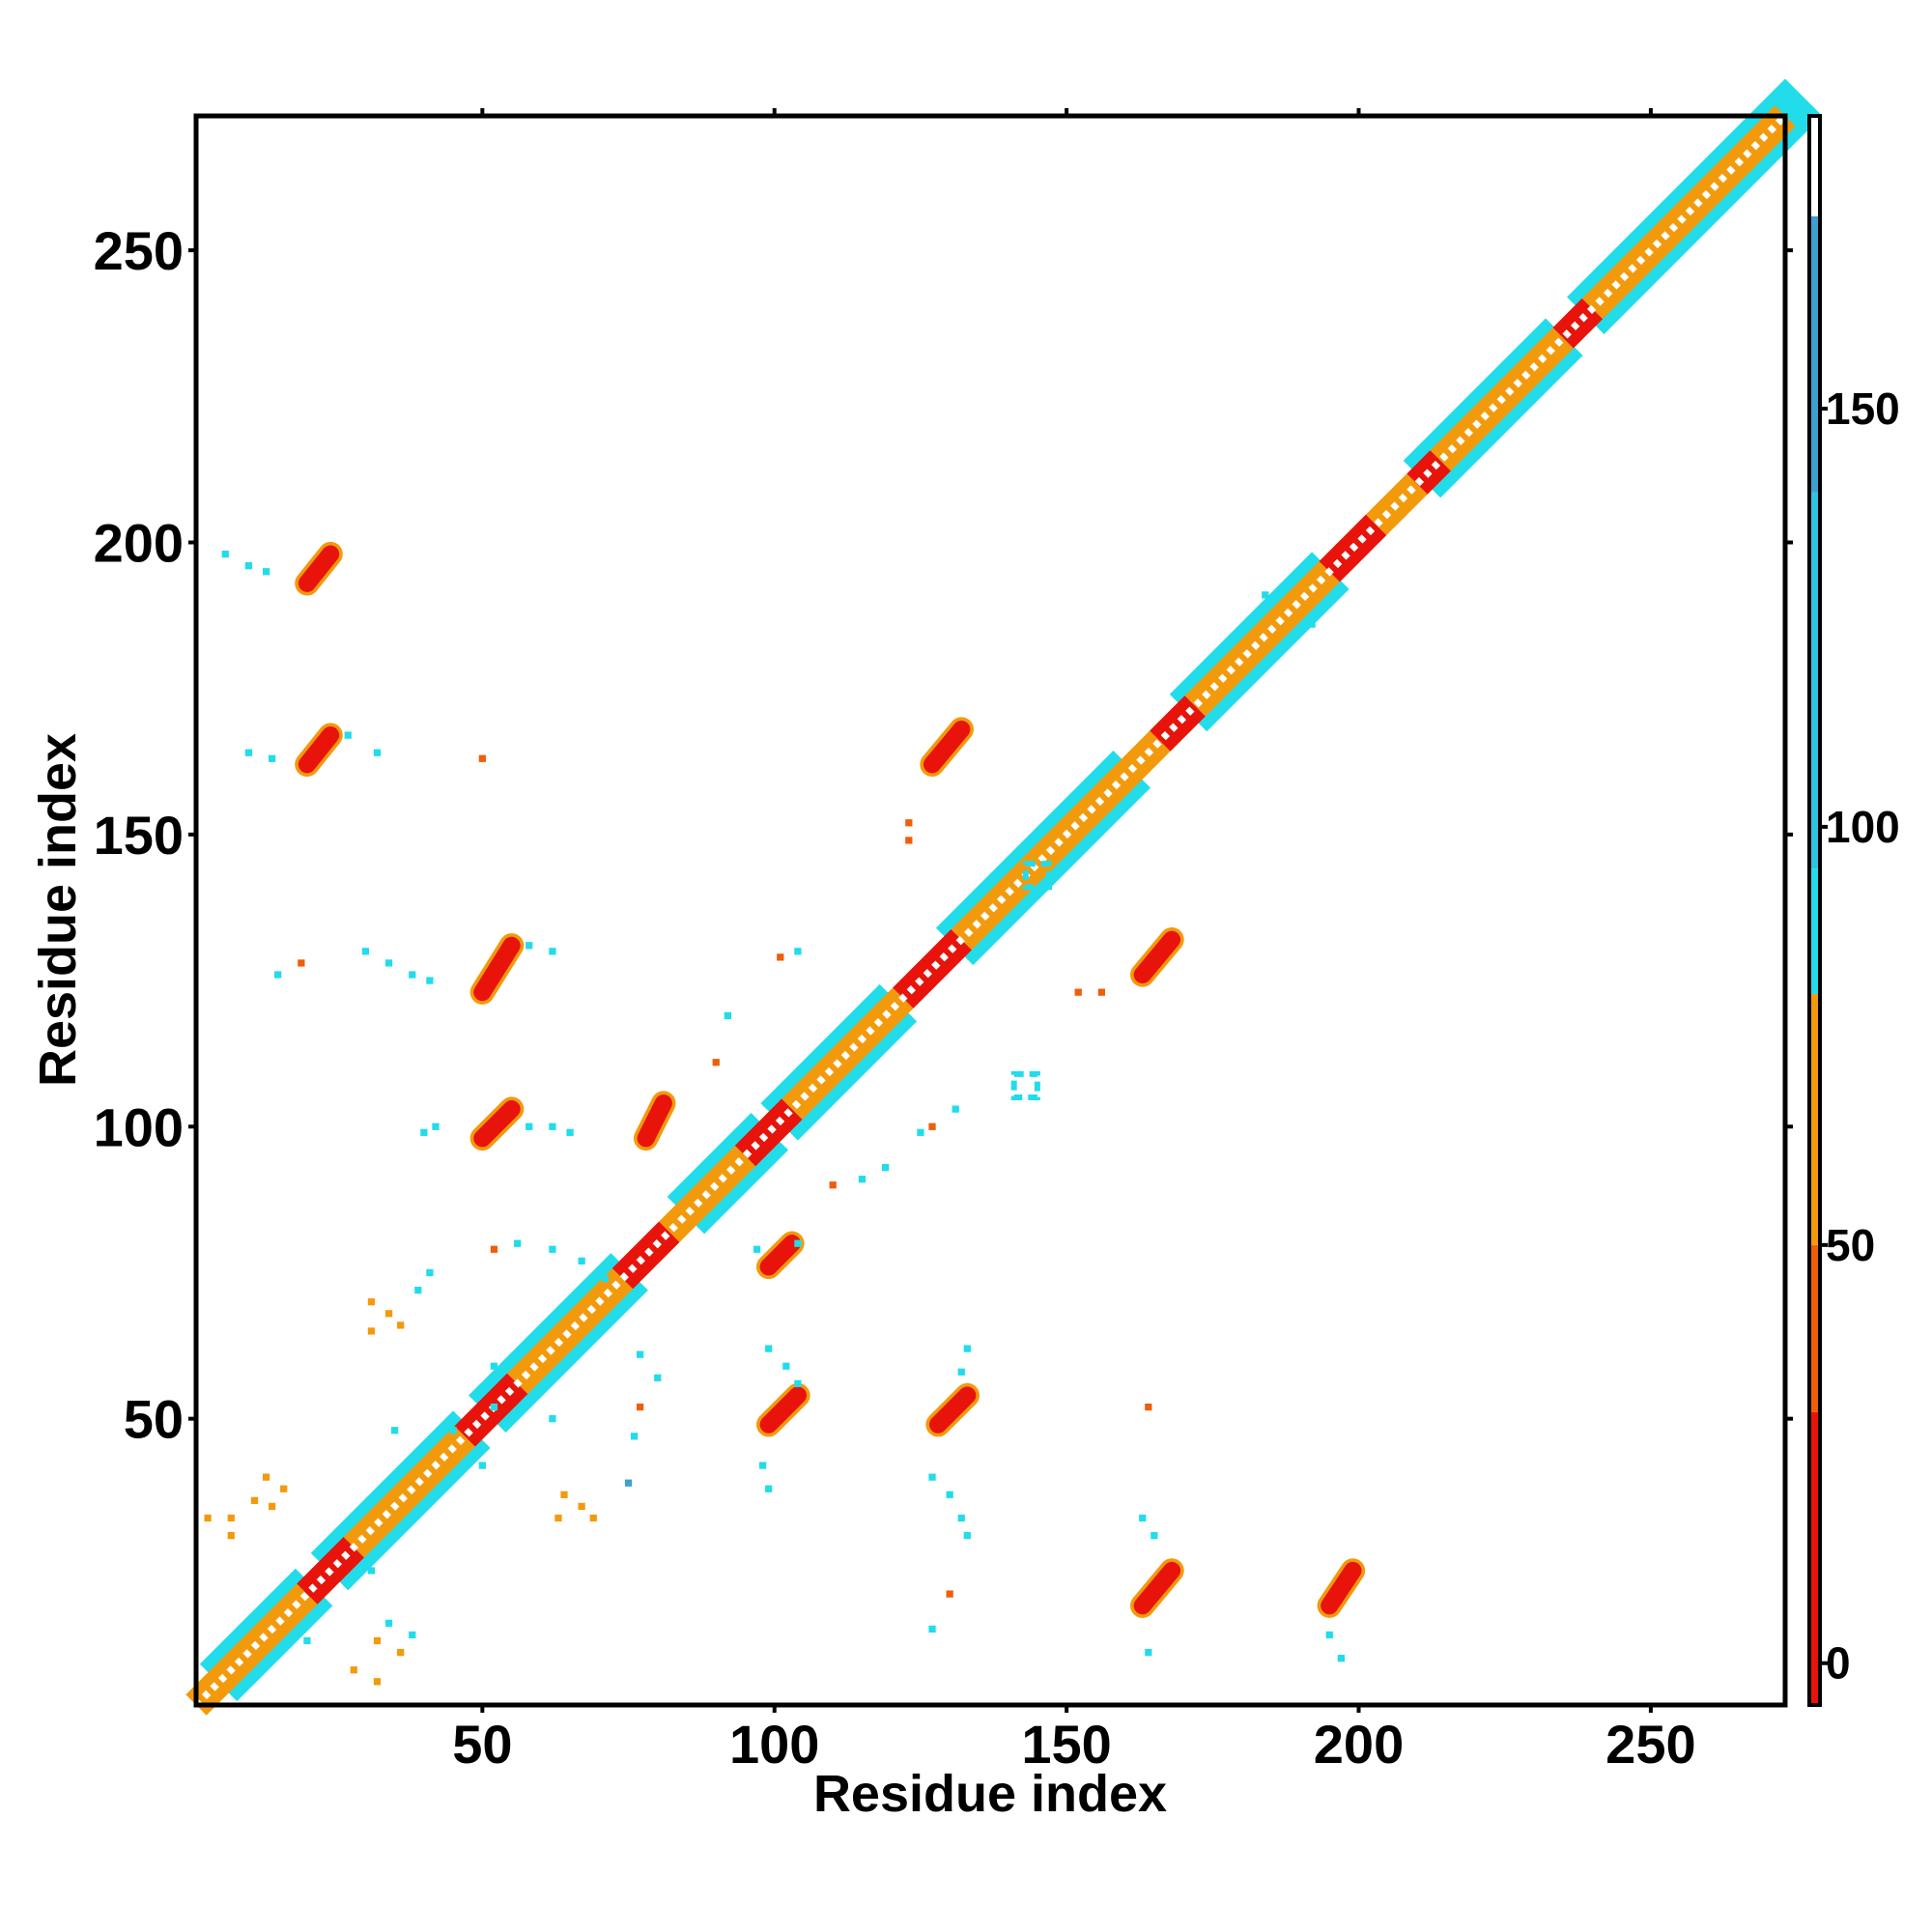  What do you see at coordinates (645, 1255) in the screenshot?
I see `diagonal-segment` at bounding box center [645, 1255].